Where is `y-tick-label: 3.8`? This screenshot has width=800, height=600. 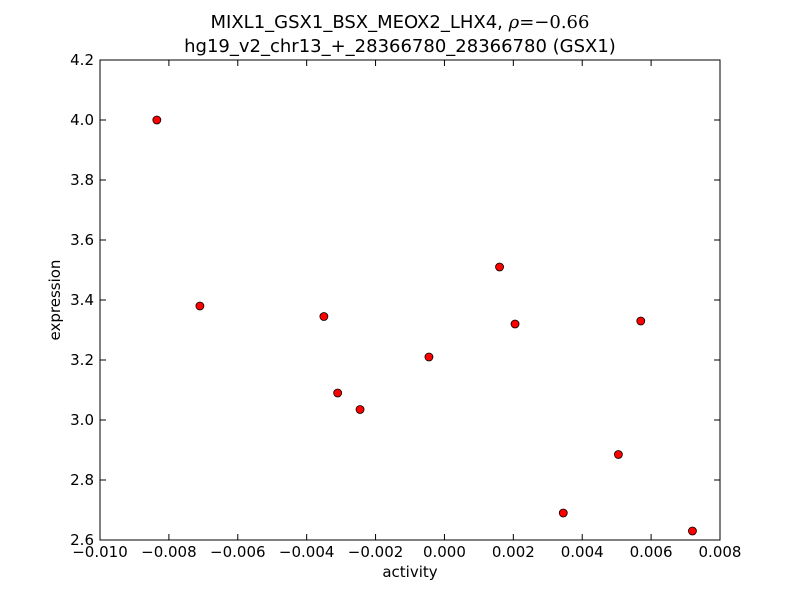
y-tick-label: 3.8 is located at coordinates (82, 180).